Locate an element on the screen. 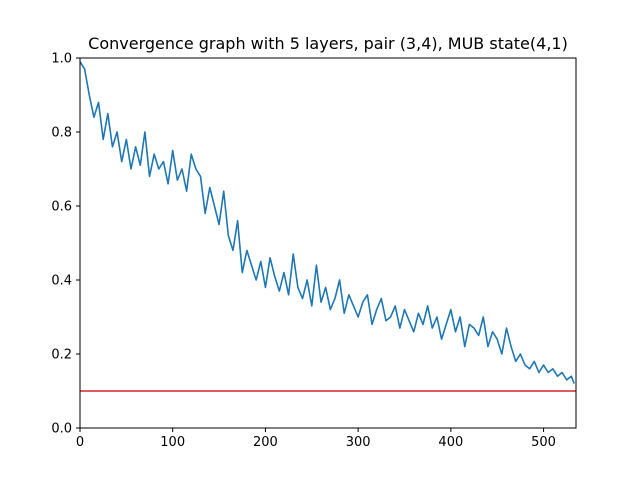 This screenshot has width=640, height=480. y-tick-label: 0.6 is located at coordinates (61, 207).